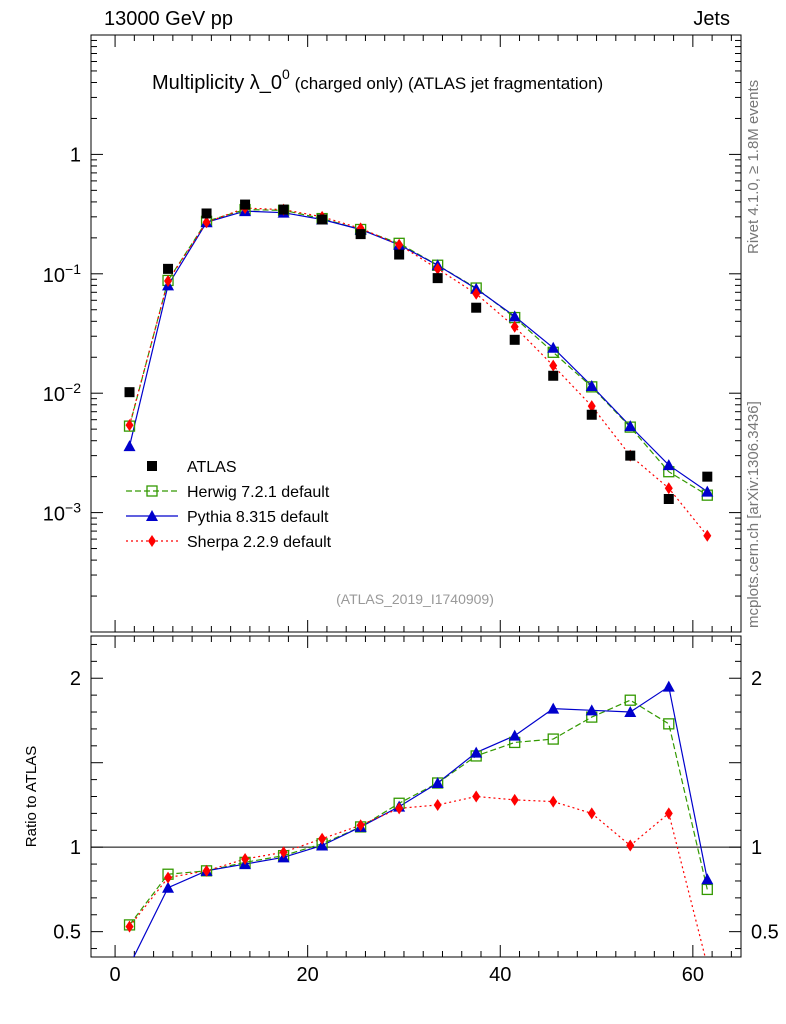 The height and width of the screenshot is (1024, 786). What do you see at coordinates (753, 166) in the screenshot?
I see `rivet-version-label: Rivet 4.1.0, ≥ 1.8M events` at bounding box center [753, 166].